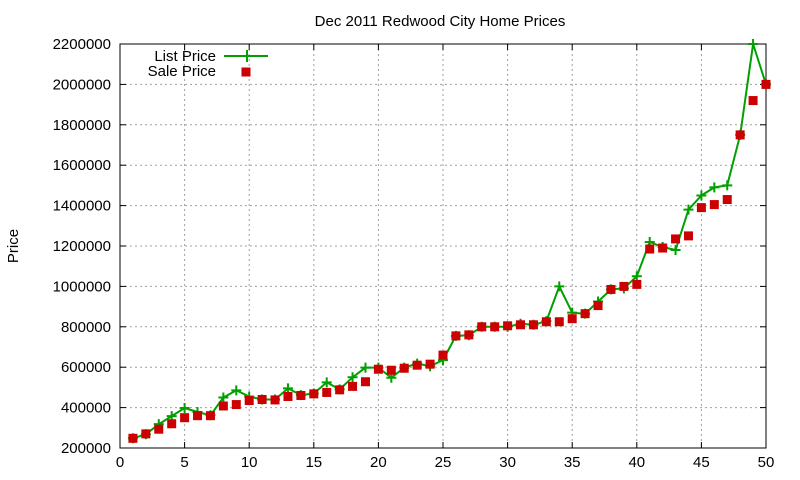  I want to click on legend-label-sale-price: Sale Price, so click(182, 71).